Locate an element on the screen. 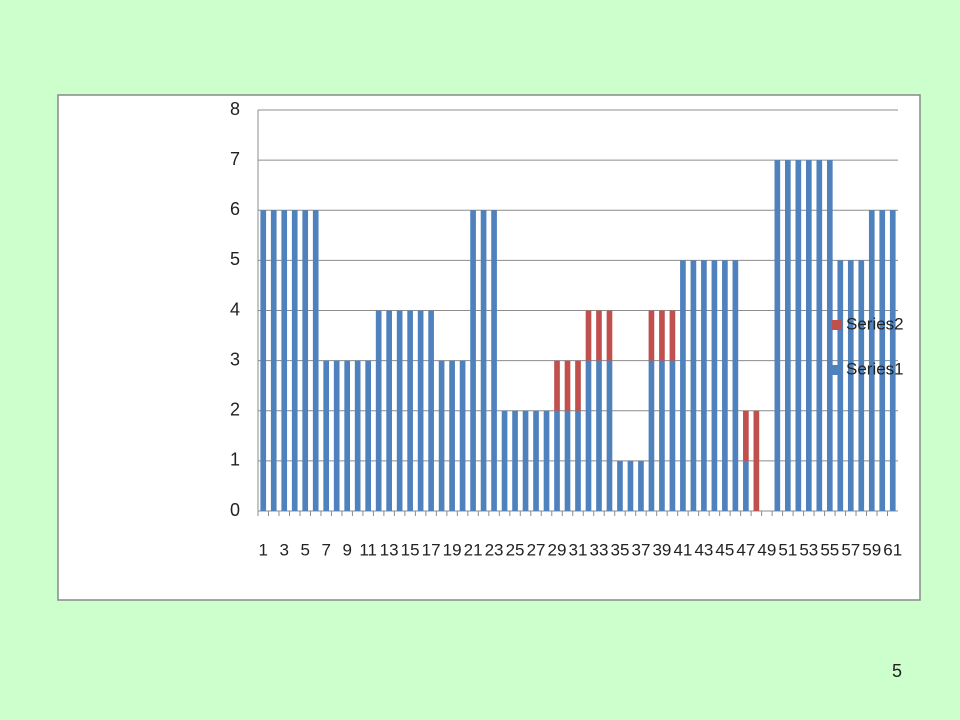 The height and width of the screenshot is (720, 960). x-tick-label: 47 is located at coordinates (745, 549).